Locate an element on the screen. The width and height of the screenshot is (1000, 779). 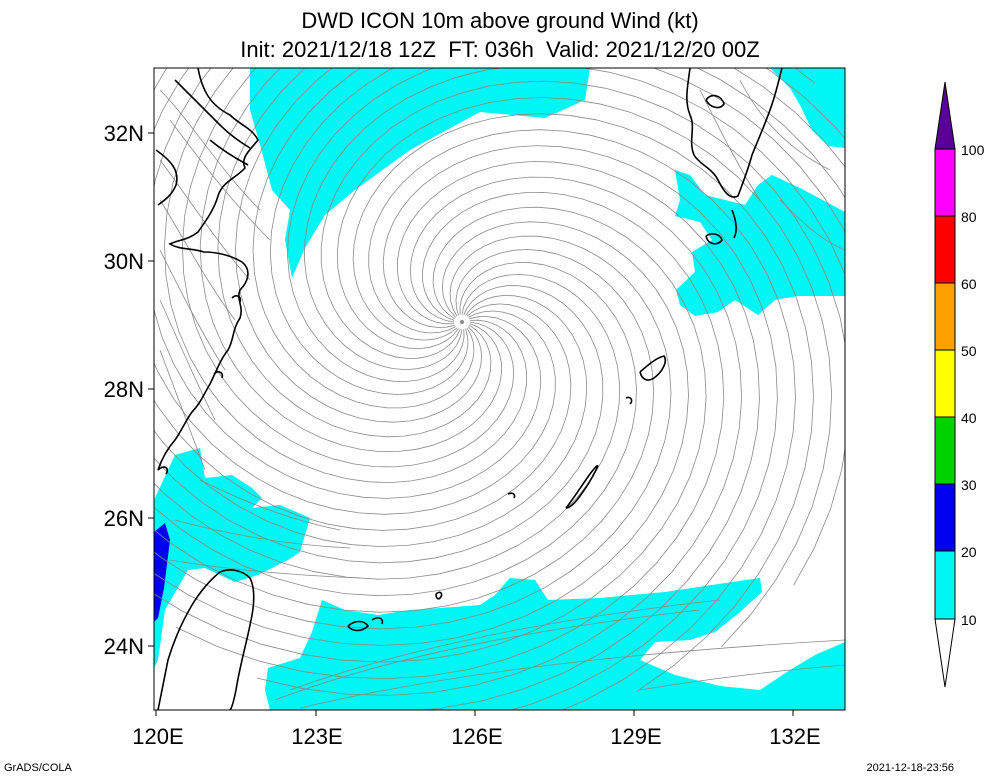
colorbar-label-40: 40 is located at coordinates (969, 418).